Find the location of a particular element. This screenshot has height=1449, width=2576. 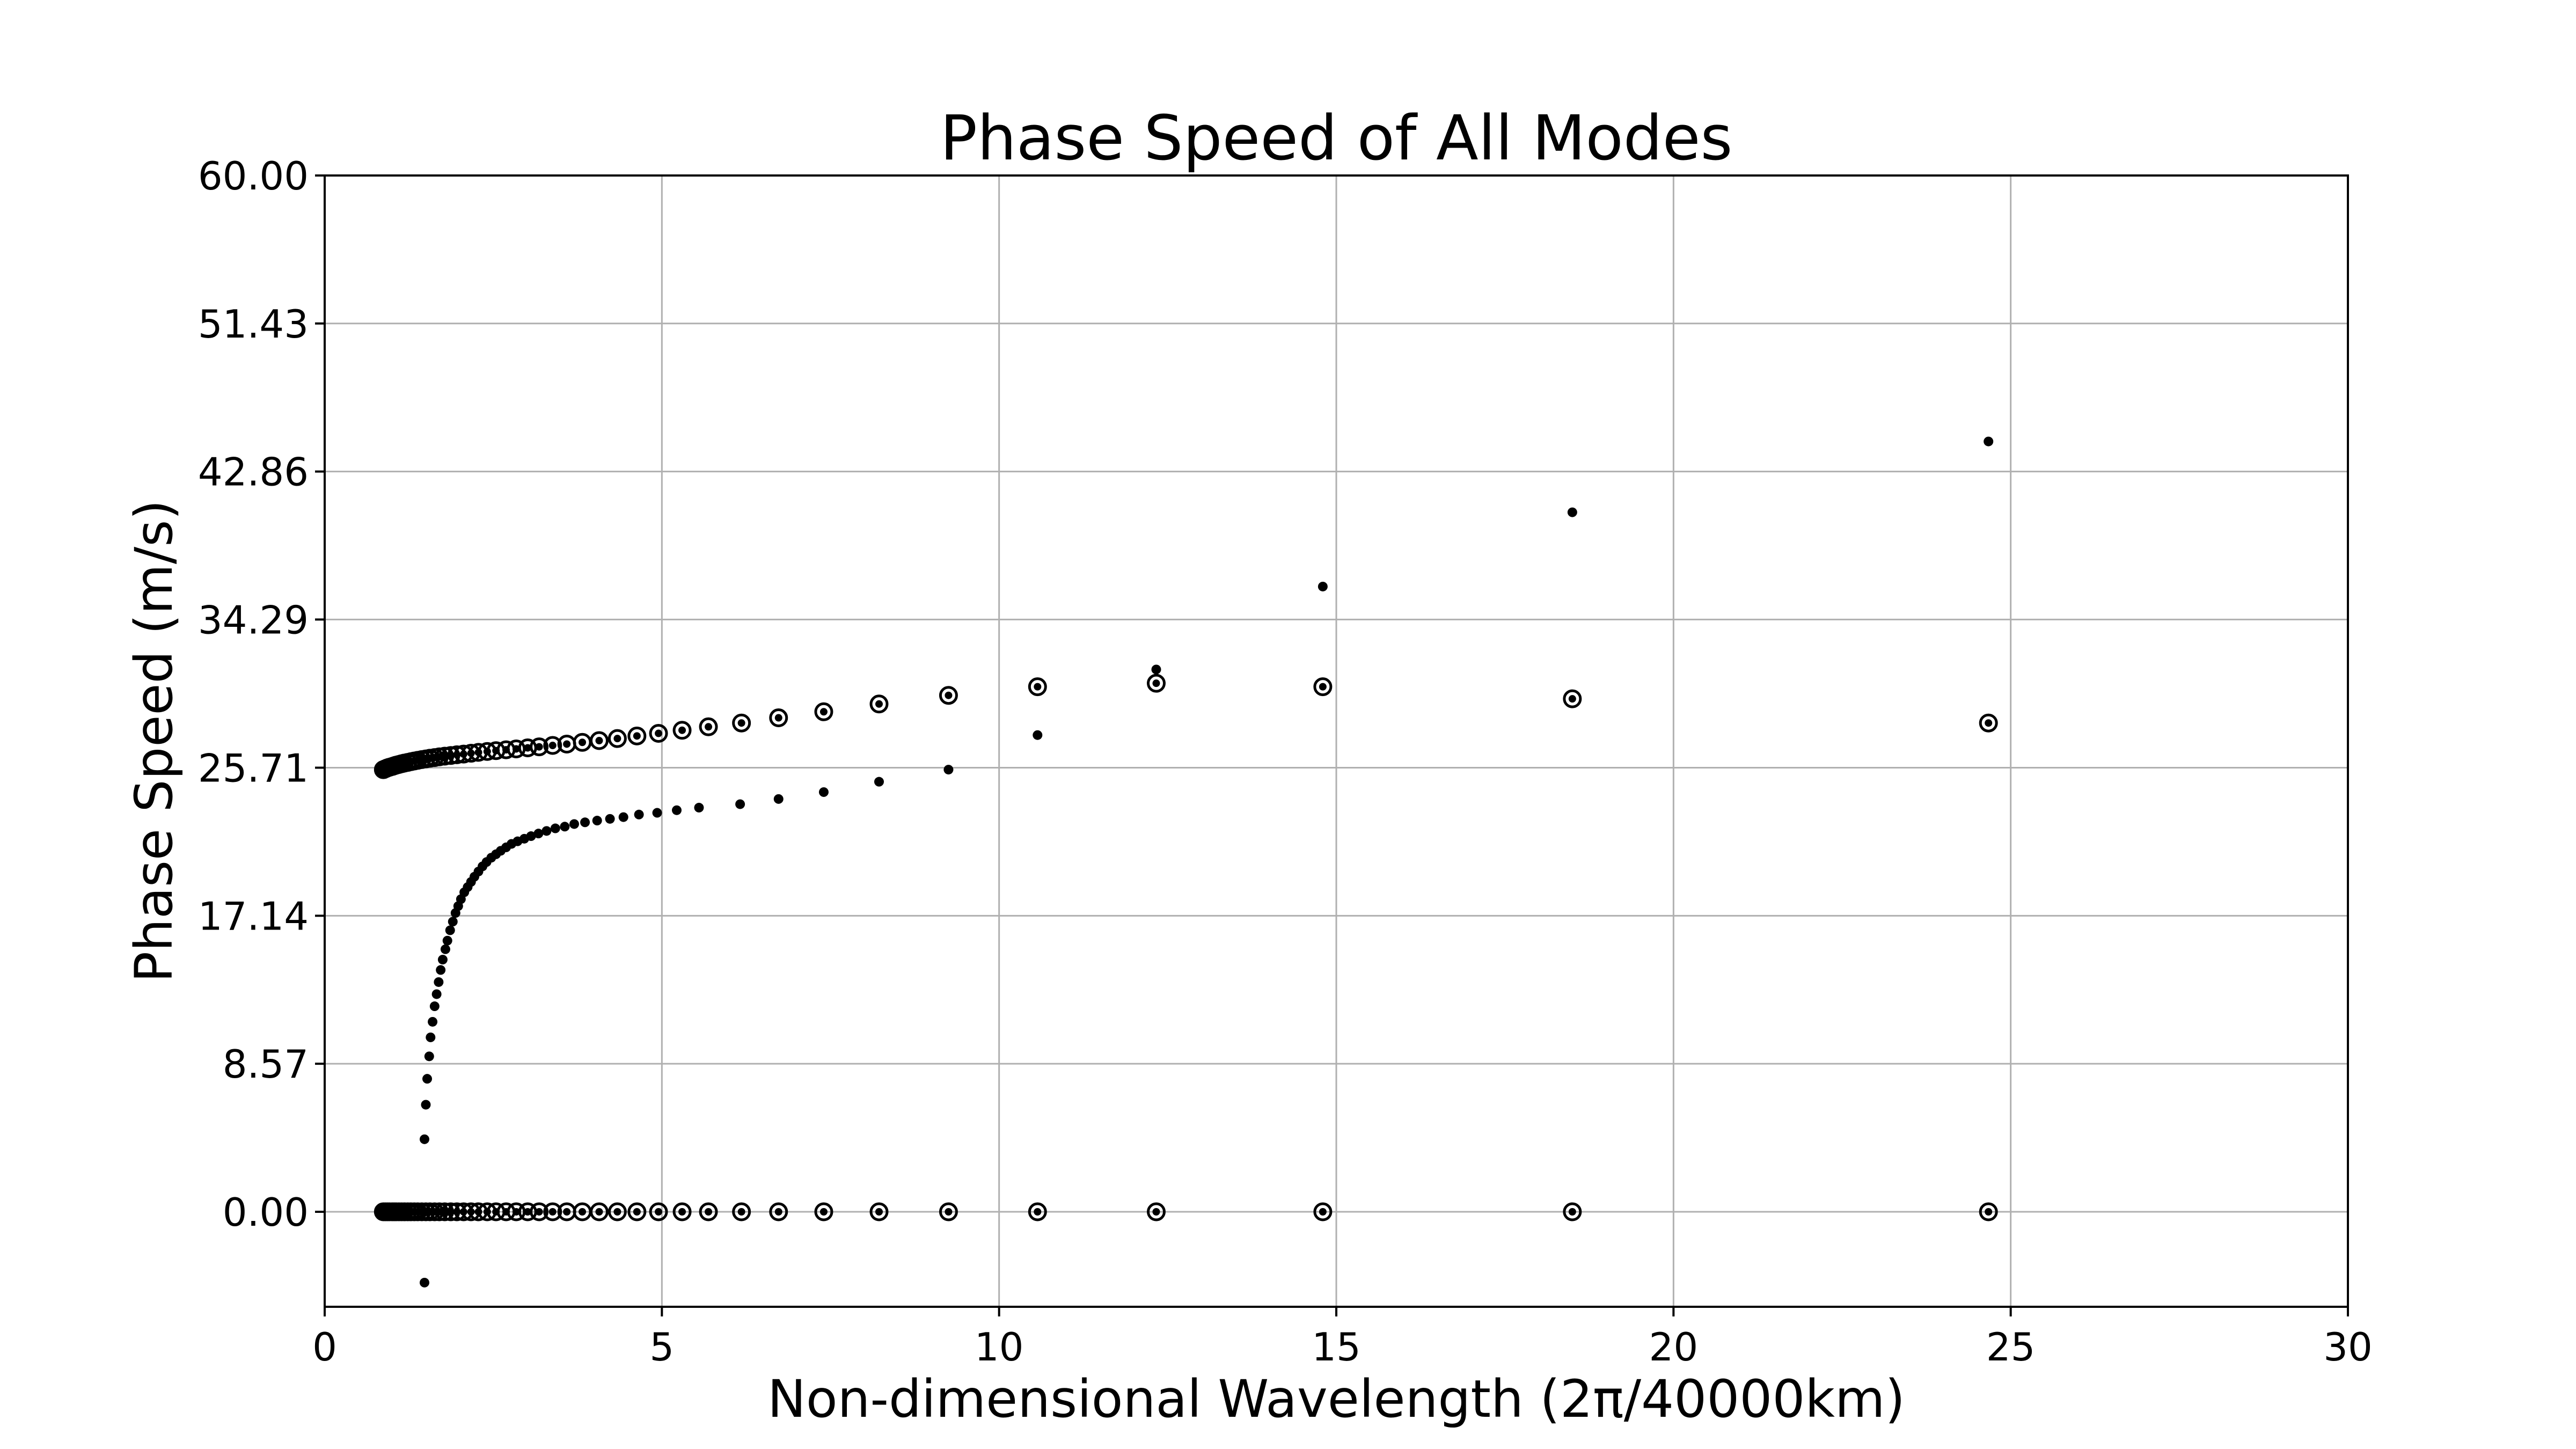

x-axis-label: Non-dimensional Wavelength (2π/40000km) is located at coordinates (1336, 1399).